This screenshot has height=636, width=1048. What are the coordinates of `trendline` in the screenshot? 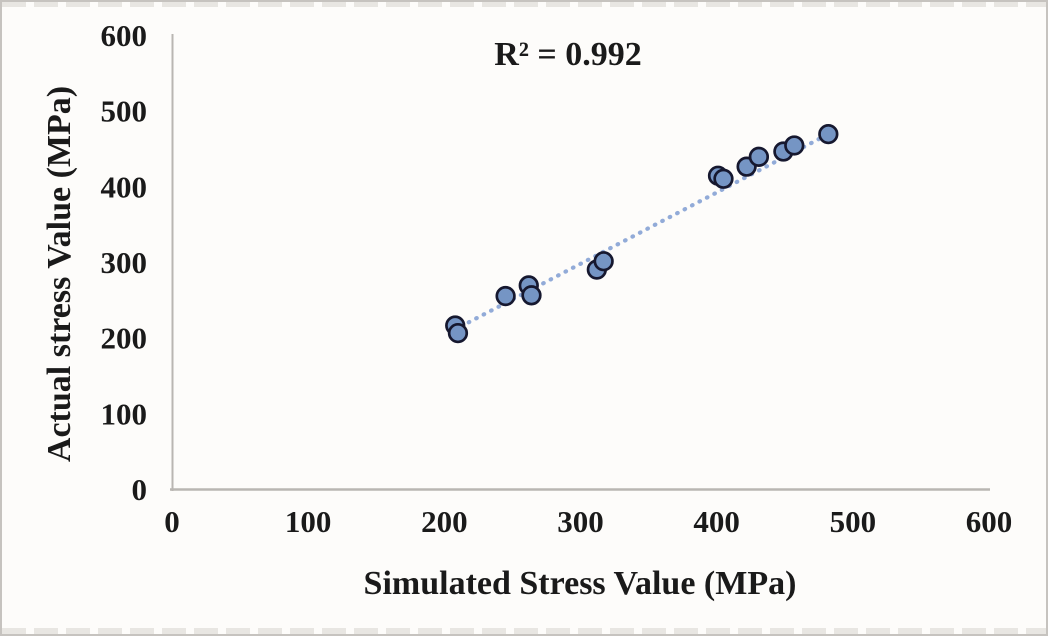 It's located at (641, 232).